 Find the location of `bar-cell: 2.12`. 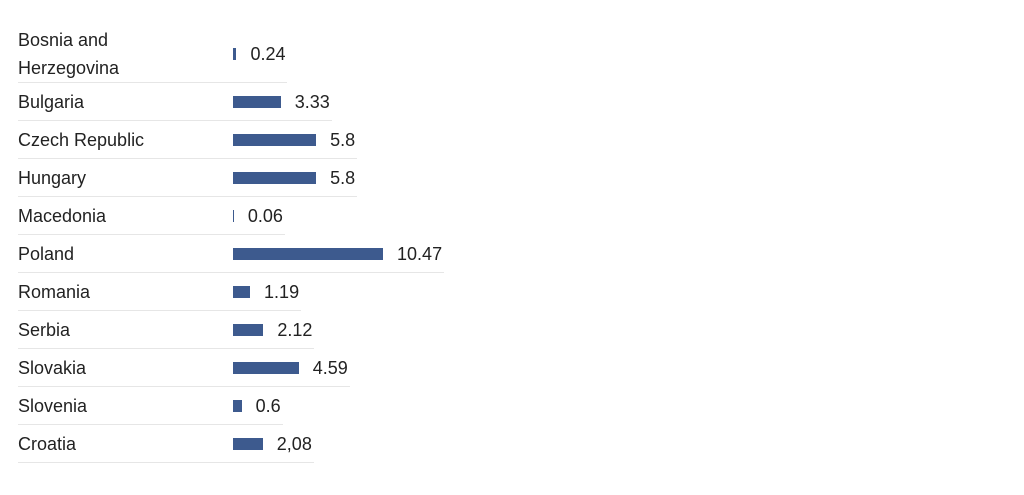

bar-cell: 2.12 is located at coordinates (273, 330).